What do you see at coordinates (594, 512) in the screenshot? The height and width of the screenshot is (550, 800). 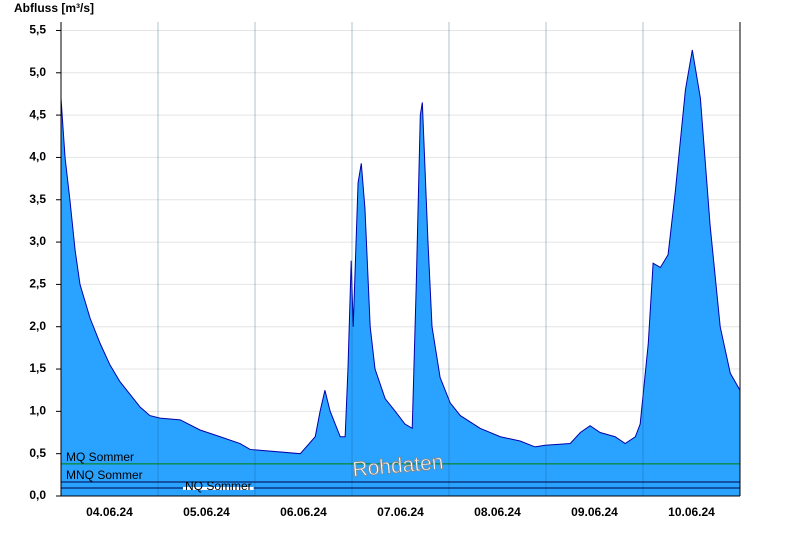 I see `x-tick-label: 09.06.24` at bounding box center [594, 512].